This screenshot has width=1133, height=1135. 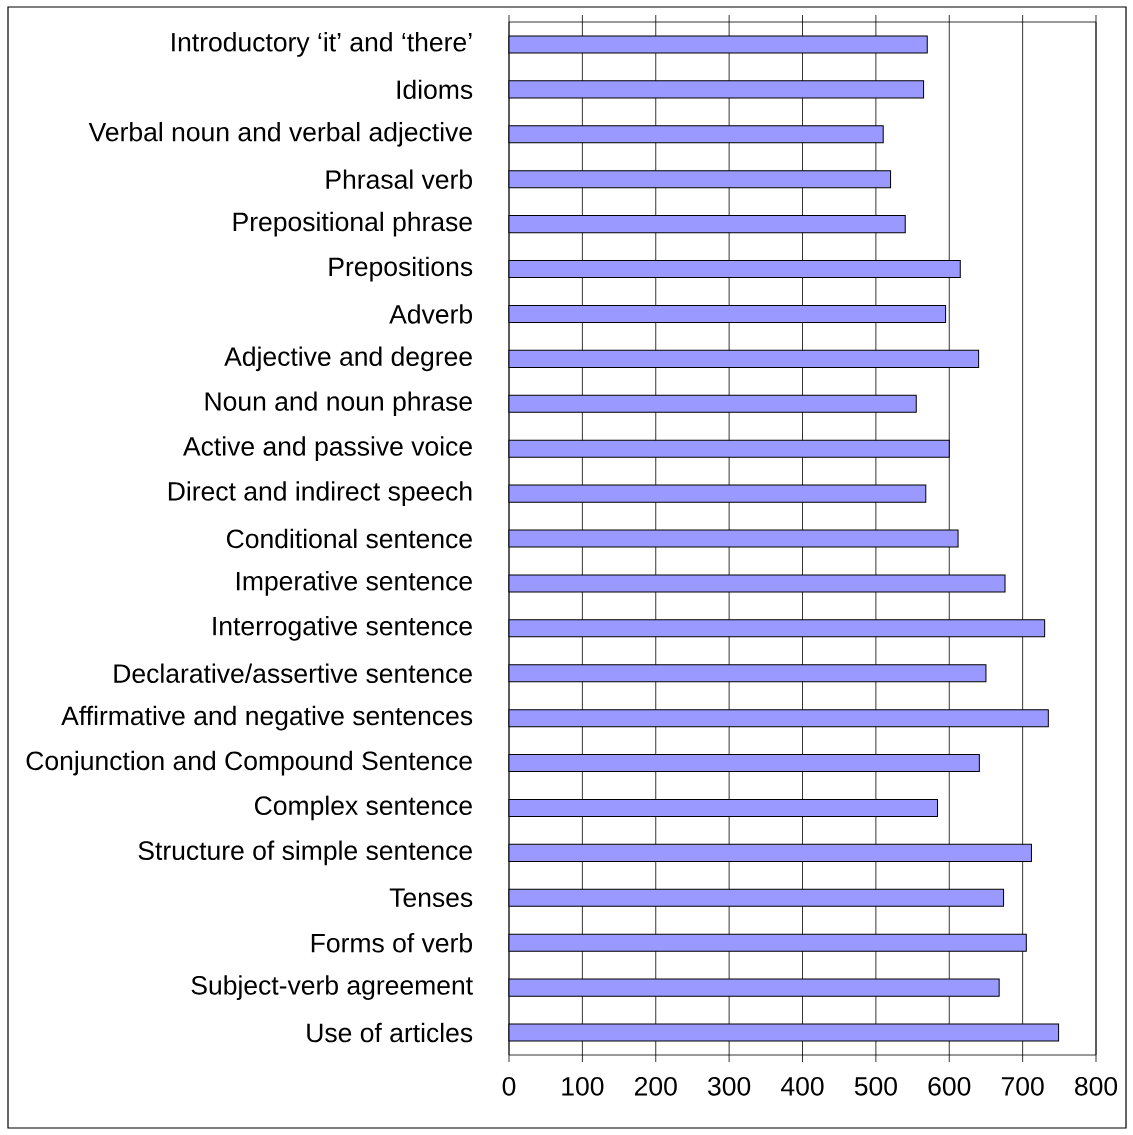 What do you see at coordinates (1096, 1086) in the screenshot?
I see `x-tick-label: 800` at bounding box center [1096, 1086].